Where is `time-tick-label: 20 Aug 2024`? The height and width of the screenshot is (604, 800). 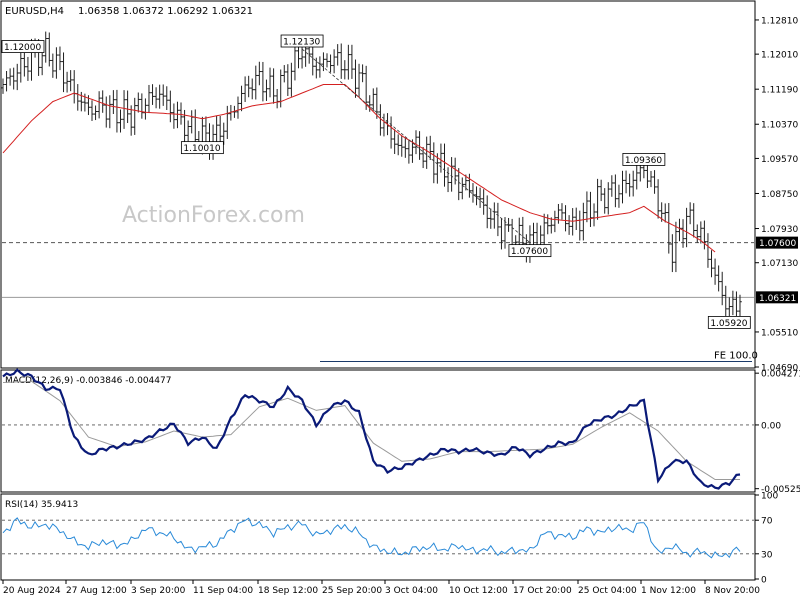
time-tick-label: 20 Aug 2024 is located at coordinates (32, 591).